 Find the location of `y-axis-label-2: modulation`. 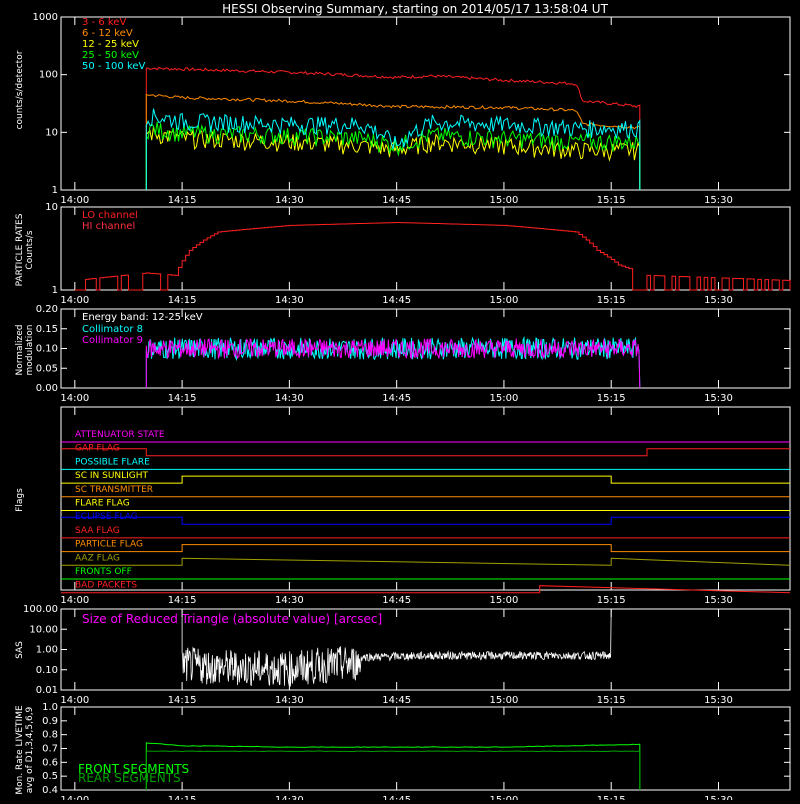

y-axis-label-2: modulation is located at coordinates (30, 350).